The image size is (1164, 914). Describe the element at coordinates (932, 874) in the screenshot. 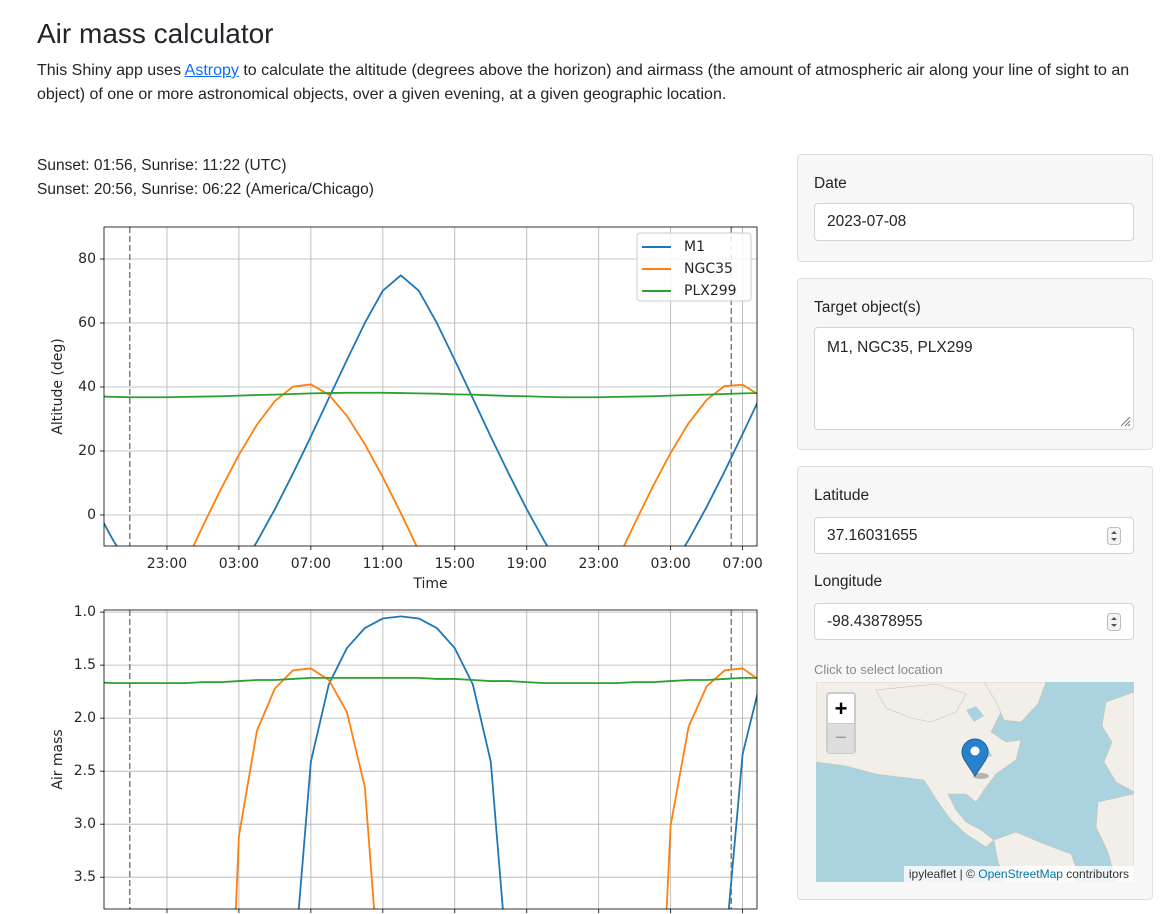

I see `attribution-library: ipyleaflet` at that location.